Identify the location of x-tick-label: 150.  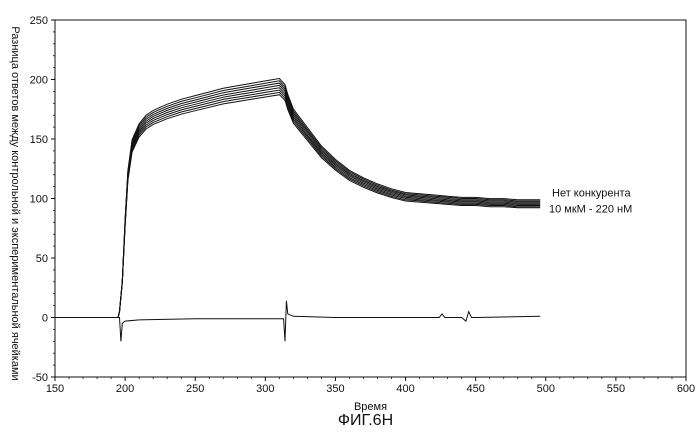
(55, 389).